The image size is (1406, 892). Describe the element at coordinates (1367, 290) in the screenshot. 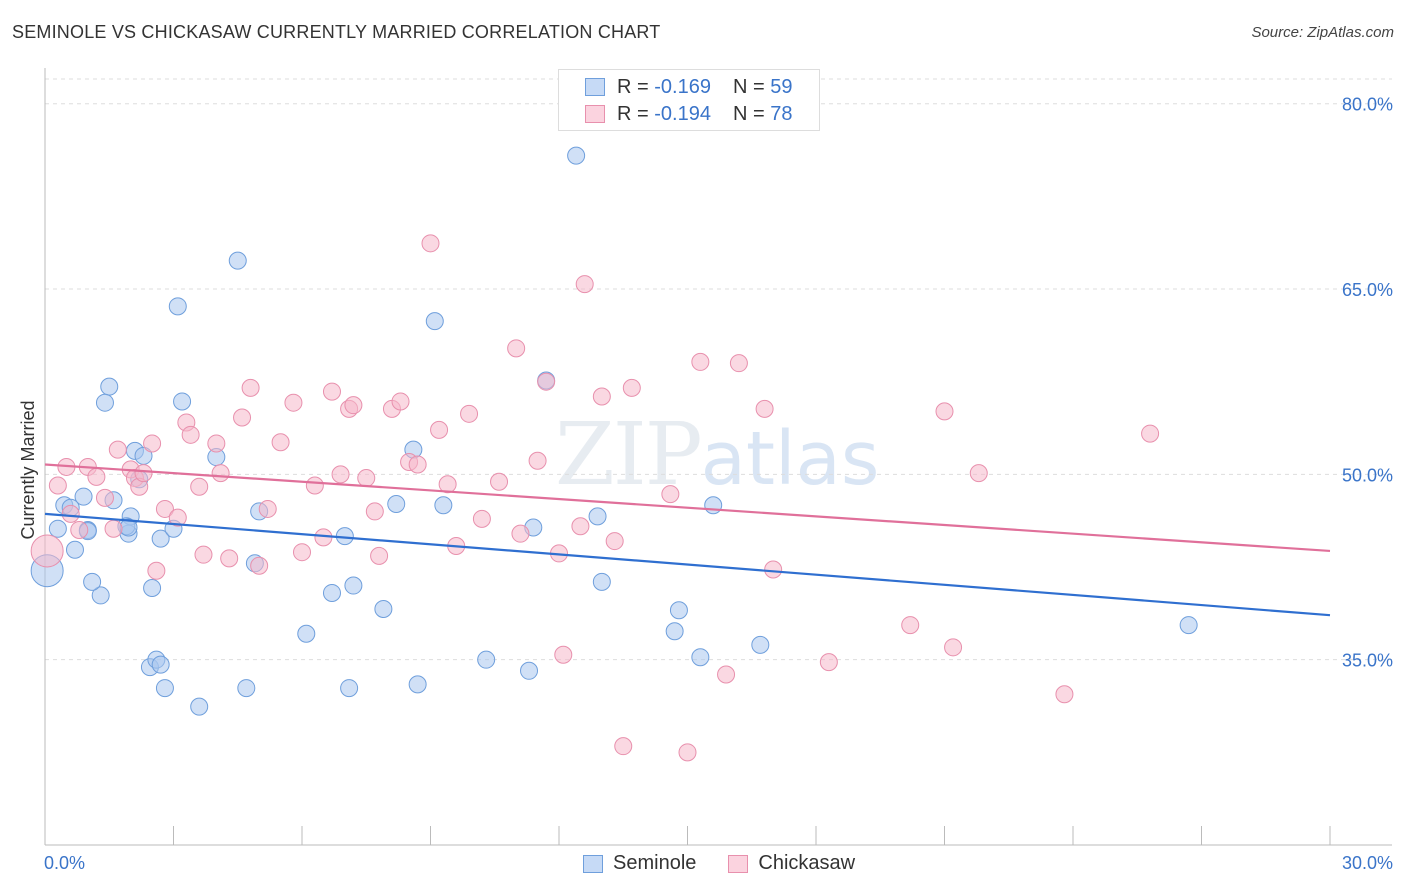

I see `y-tick-label: 65.0%` at that location.